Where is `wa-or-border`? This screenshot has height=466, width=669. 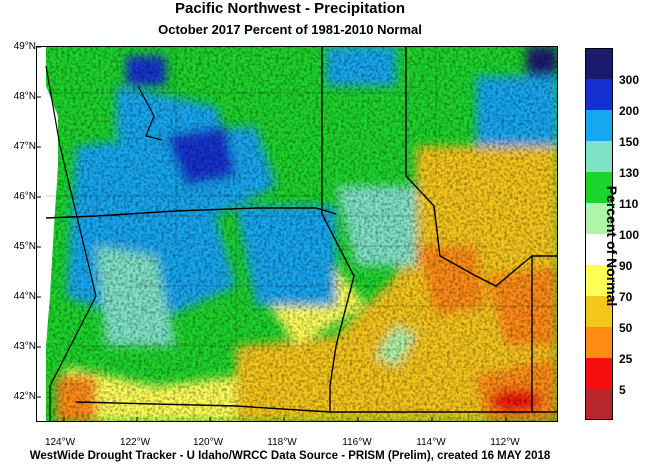
wa-or-border is located at coordinates (191, 213).